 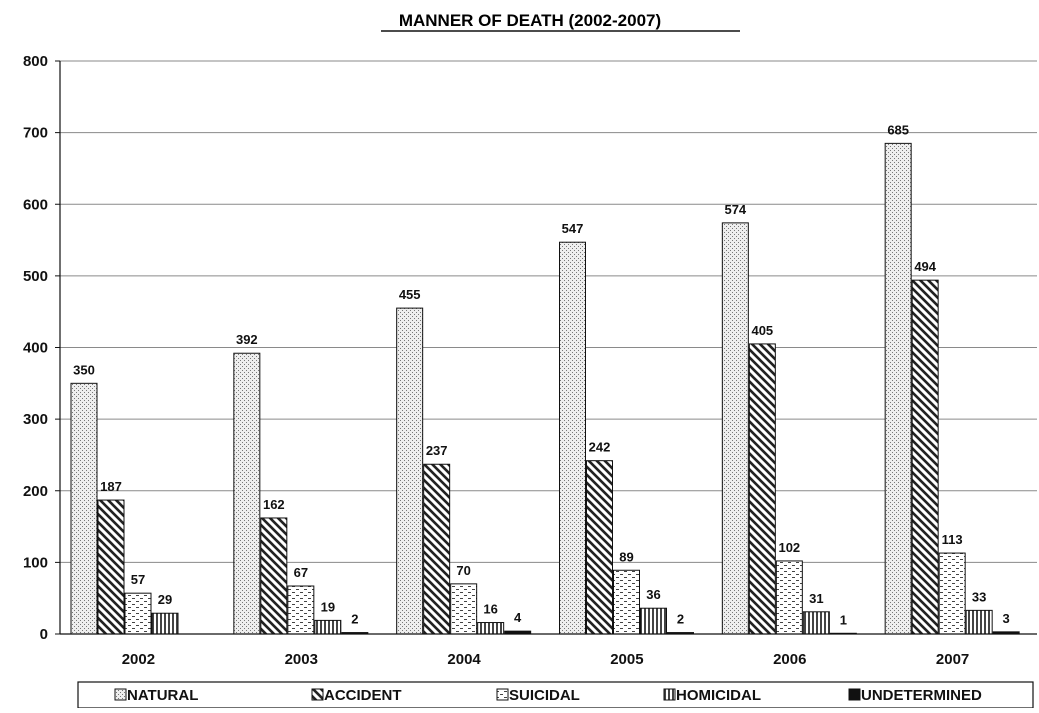 I want to click on x-tick-label-2004: 2004, so click(x=464, y=659).